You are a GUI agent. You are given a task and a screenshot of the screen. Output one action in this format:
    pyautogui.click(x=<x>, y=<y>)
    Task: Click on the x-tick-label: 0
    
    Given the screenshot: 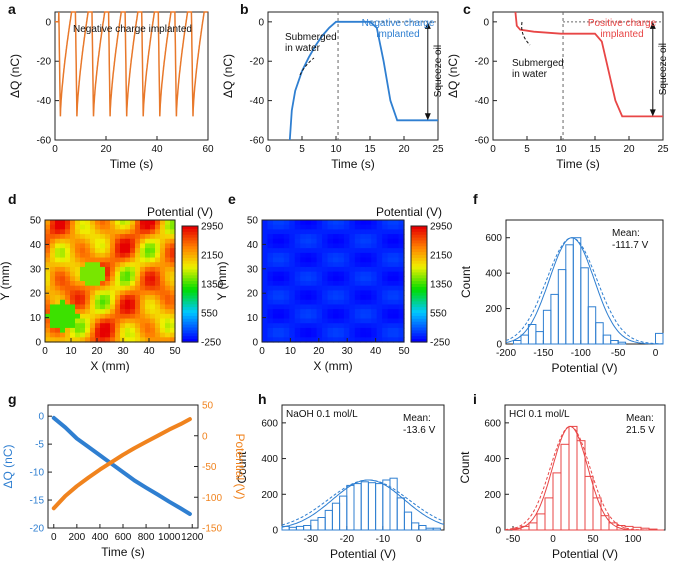 What is the action you would take?
    pyautogui.click(x=268, y=149)
    